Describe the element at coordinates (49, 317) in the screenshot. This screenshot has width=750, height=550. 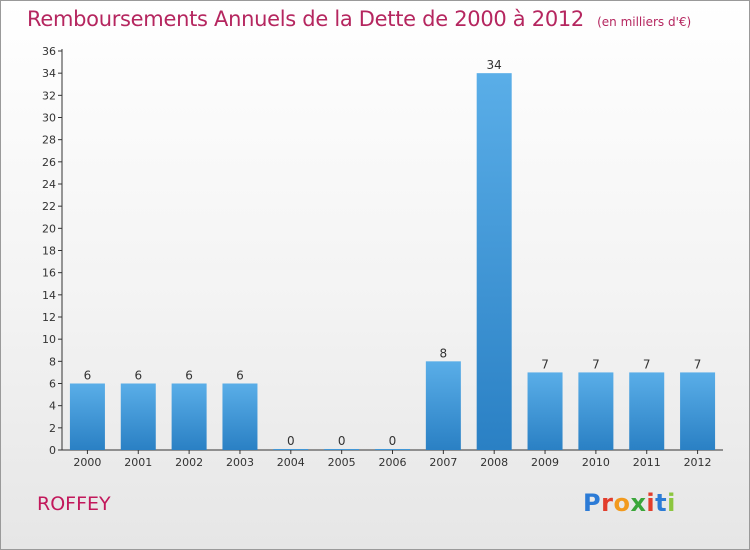
I see `y-tick-label: 12` at that location.